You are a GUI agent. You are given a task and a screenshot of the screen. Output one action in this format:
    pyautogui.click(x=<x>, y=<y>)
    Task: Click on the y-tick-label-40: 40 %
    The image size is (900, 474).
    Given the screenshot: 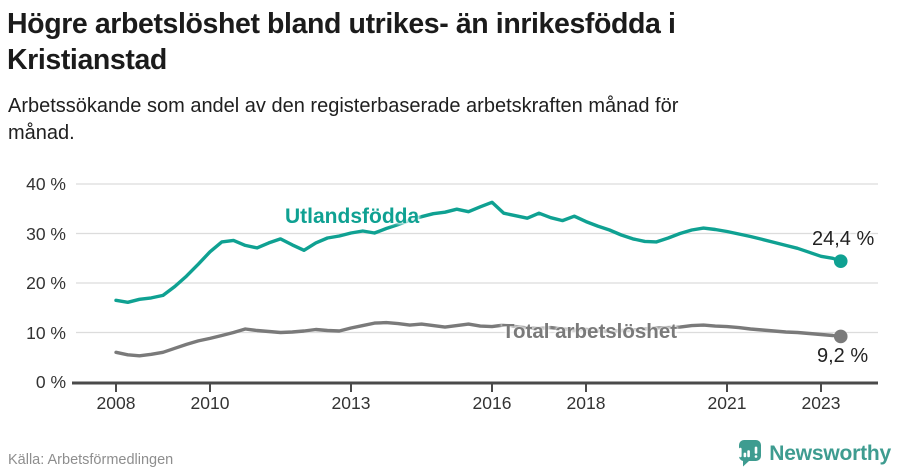 What is the action you would take?
    pyautogui.click(x=46, y=184)
    